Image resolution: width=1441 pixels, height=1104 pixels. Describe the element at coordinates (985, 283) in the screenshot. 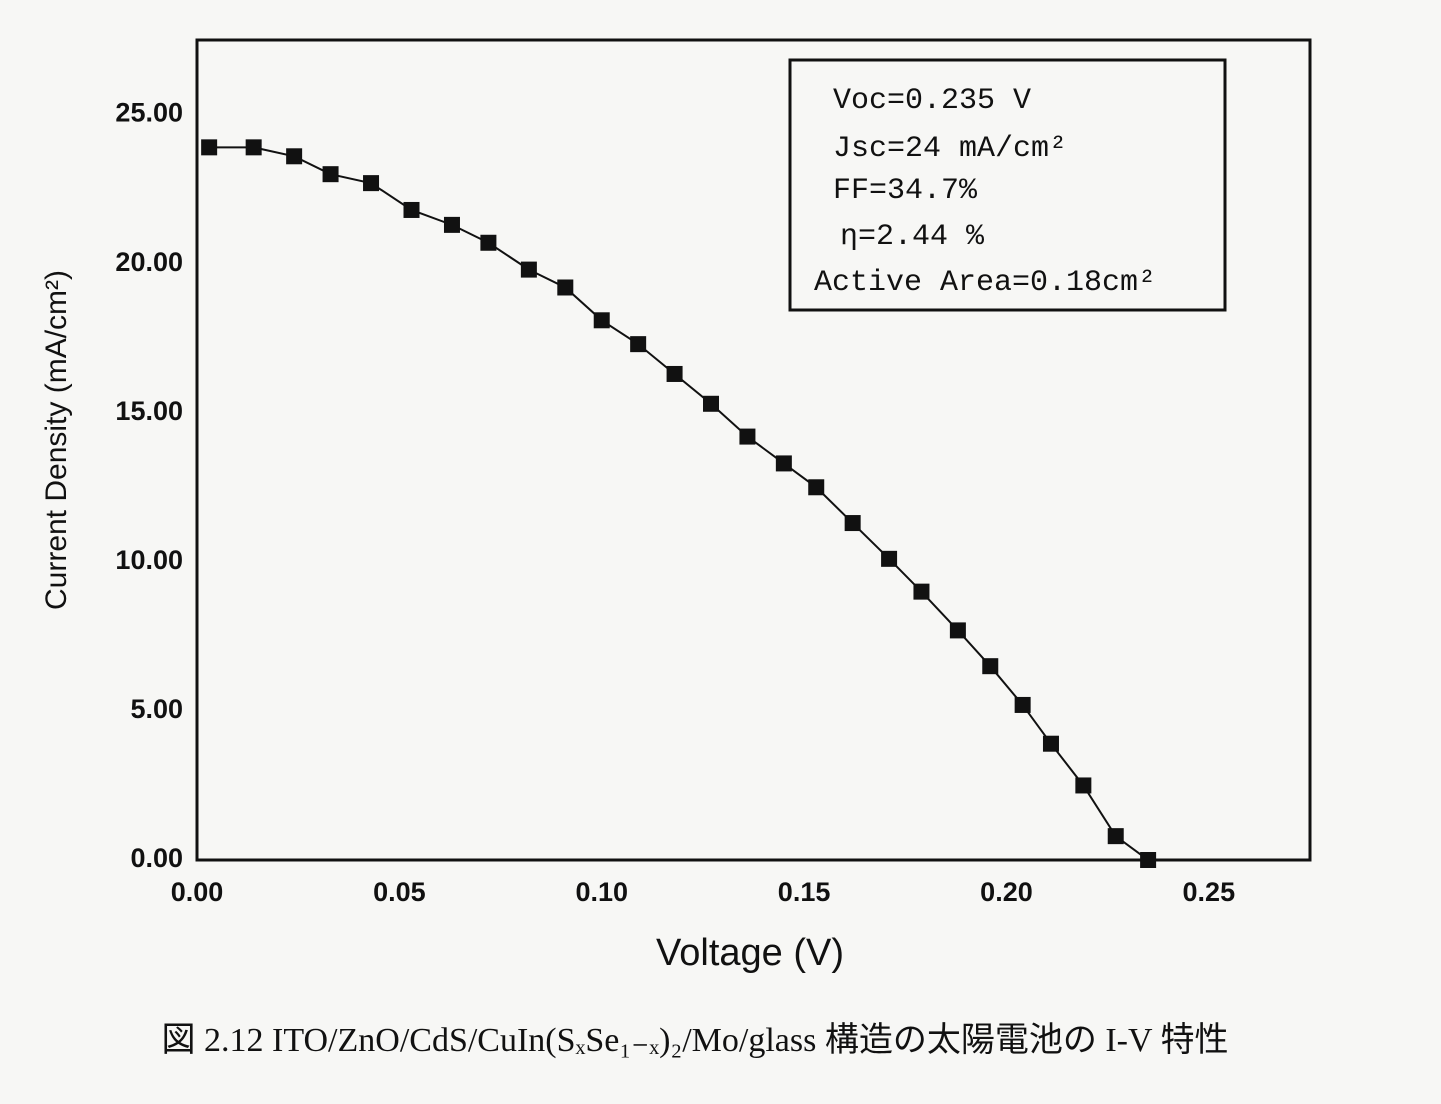

I see `annotation: Active Area=0.18cm²` at that location.